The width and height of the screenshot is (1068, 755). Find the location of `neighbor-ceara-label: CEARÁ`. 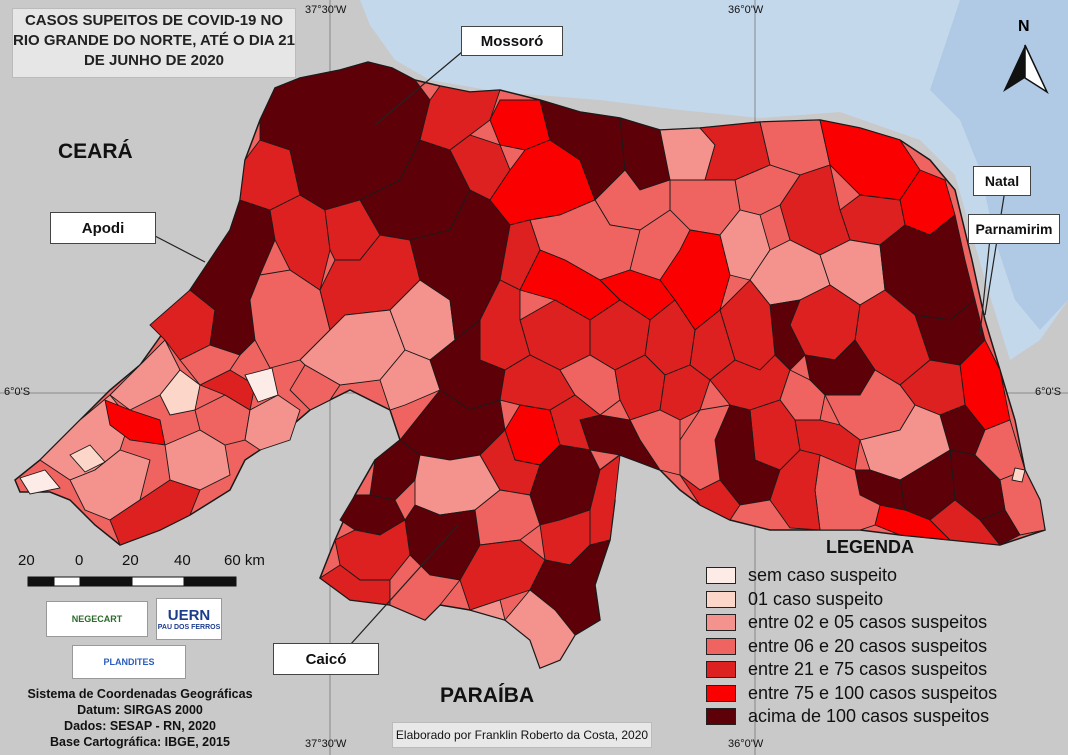

neighbor-ceara-label: CEARÁ is located at coordinates (95, 151).